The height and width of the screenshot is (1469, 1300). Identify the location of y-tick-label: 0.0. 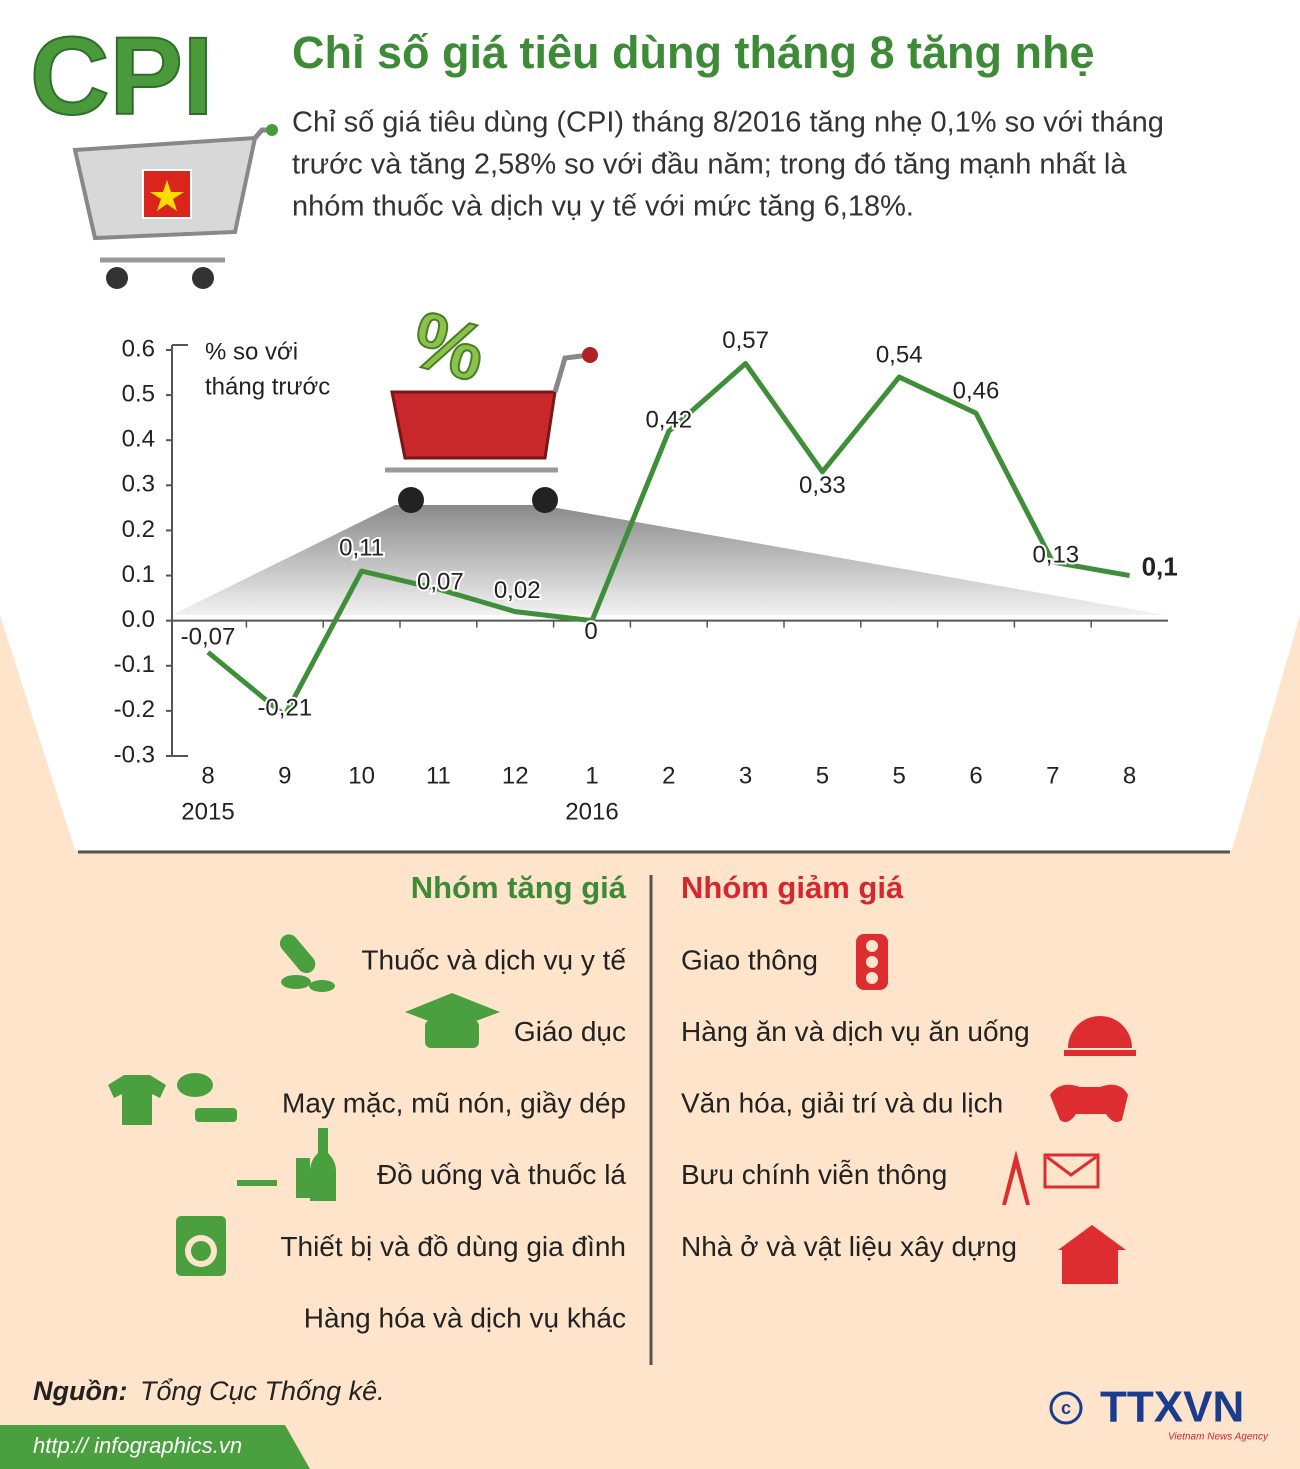
(138, 619).